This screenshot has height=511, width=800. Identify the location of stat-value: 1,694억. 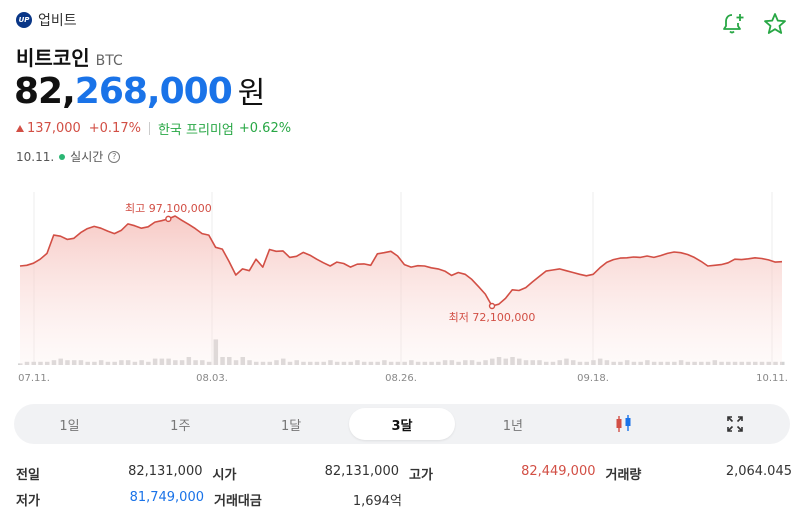
(377, 501).